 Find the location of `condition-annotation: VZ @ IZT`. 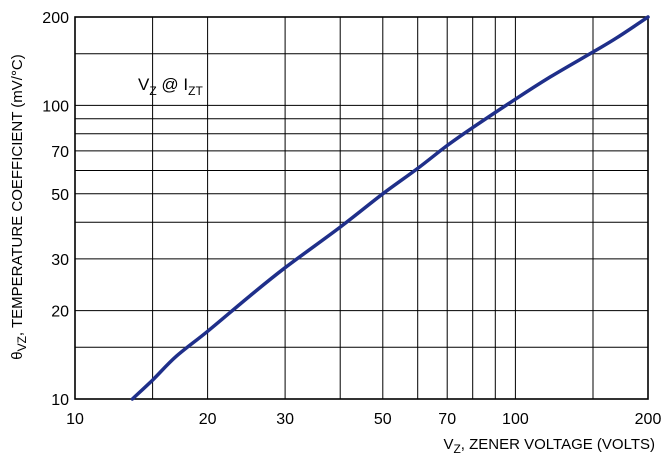

condition-annotation: VZ @ IZT is located at coordinates (170, 86).